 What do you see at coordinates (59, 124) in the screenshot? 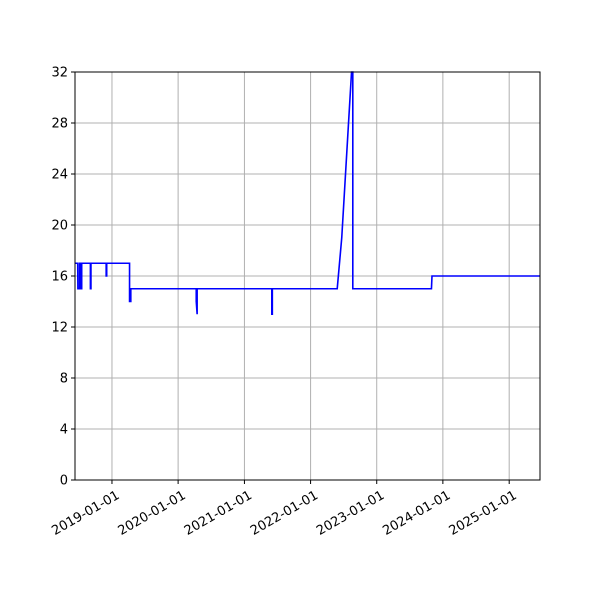
I see `y-tick-label: 28` at bounding box center [59, 124].